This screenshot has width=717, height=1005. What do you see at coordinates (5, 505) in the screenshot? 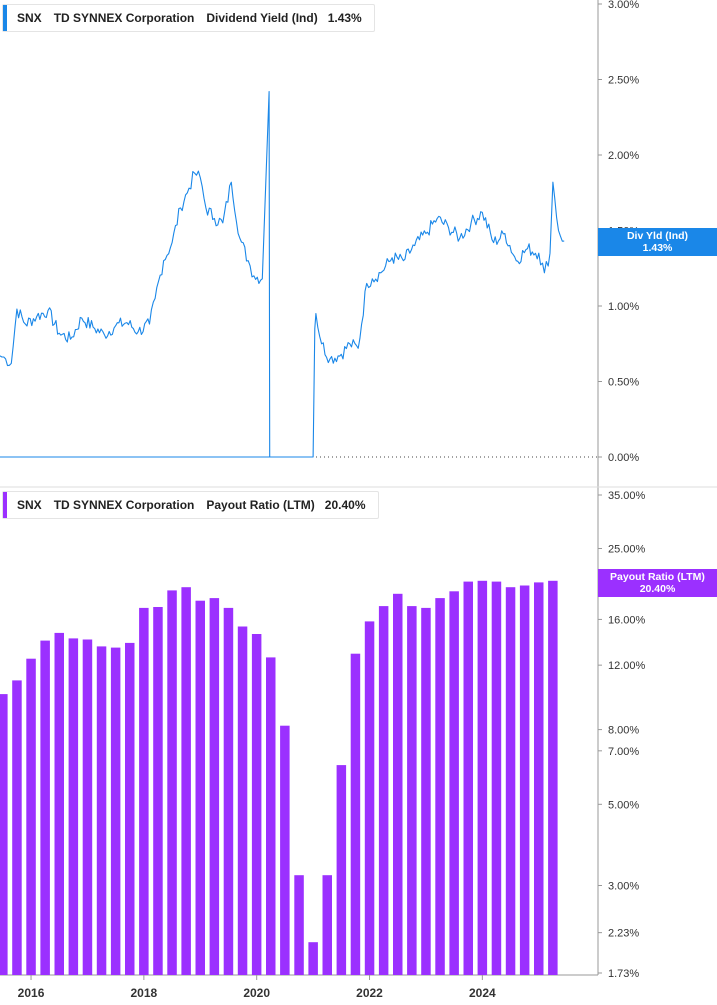
I see `legend-swatch-payout` at bounding box center [5, 505].